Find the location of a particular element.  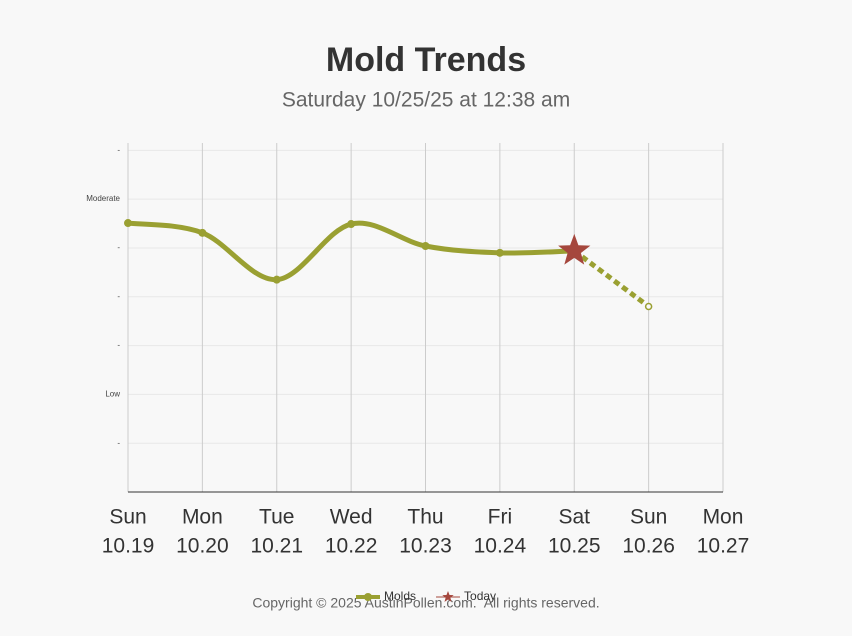

x-tick-label: Tue is located at coordinates (276, 517).